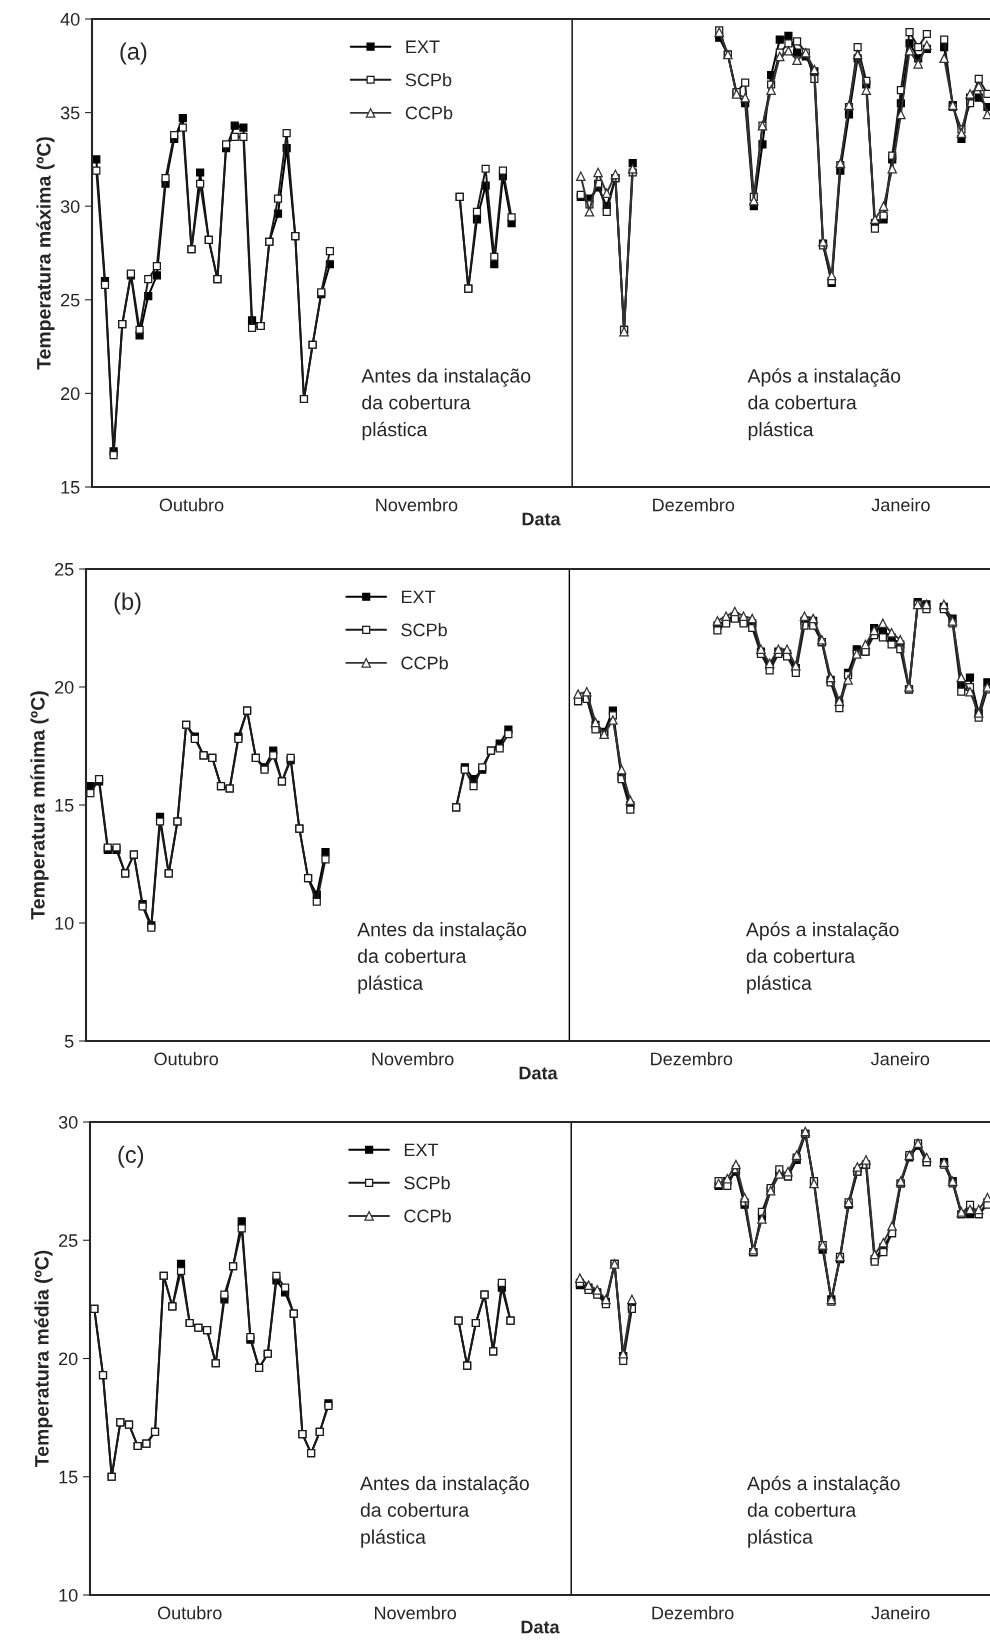  Describe the element at coordinates (45, 253) in the screenshot. I see `y-axis-title: Temperatura máxima (ºC)` at that location.